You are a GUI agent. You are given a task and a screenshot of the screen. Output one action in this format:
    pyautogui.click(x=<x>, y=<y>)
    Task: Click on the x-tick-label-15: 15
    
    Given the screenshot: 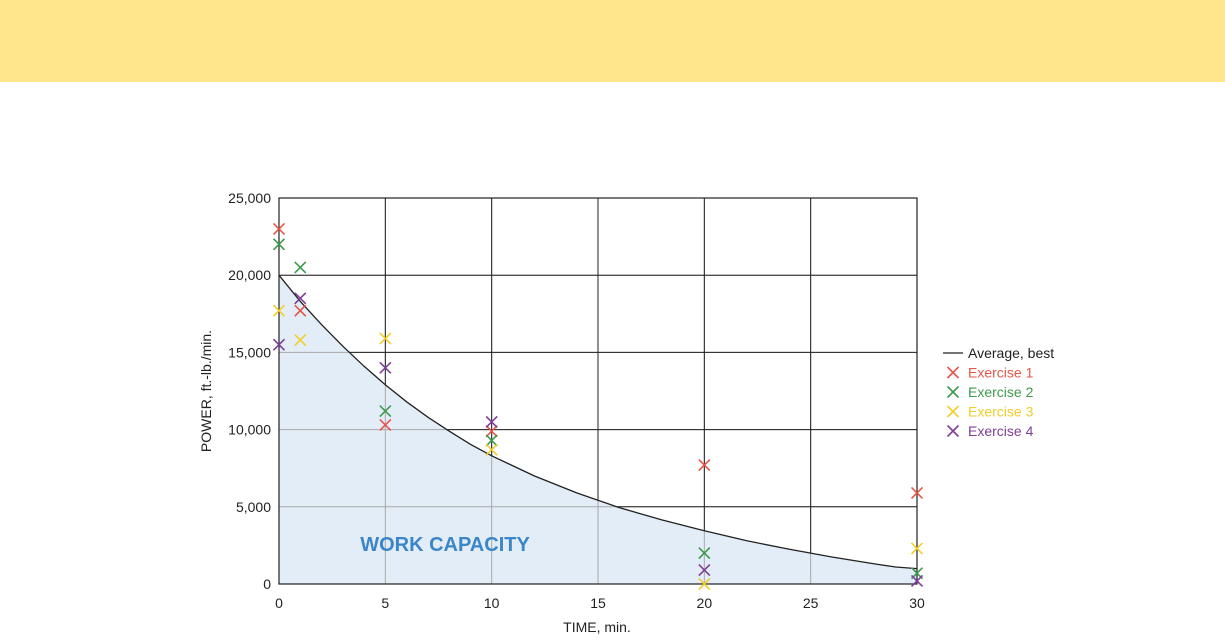 What is the action you would take?
    pyautogui.click(x=598, y=603)
    